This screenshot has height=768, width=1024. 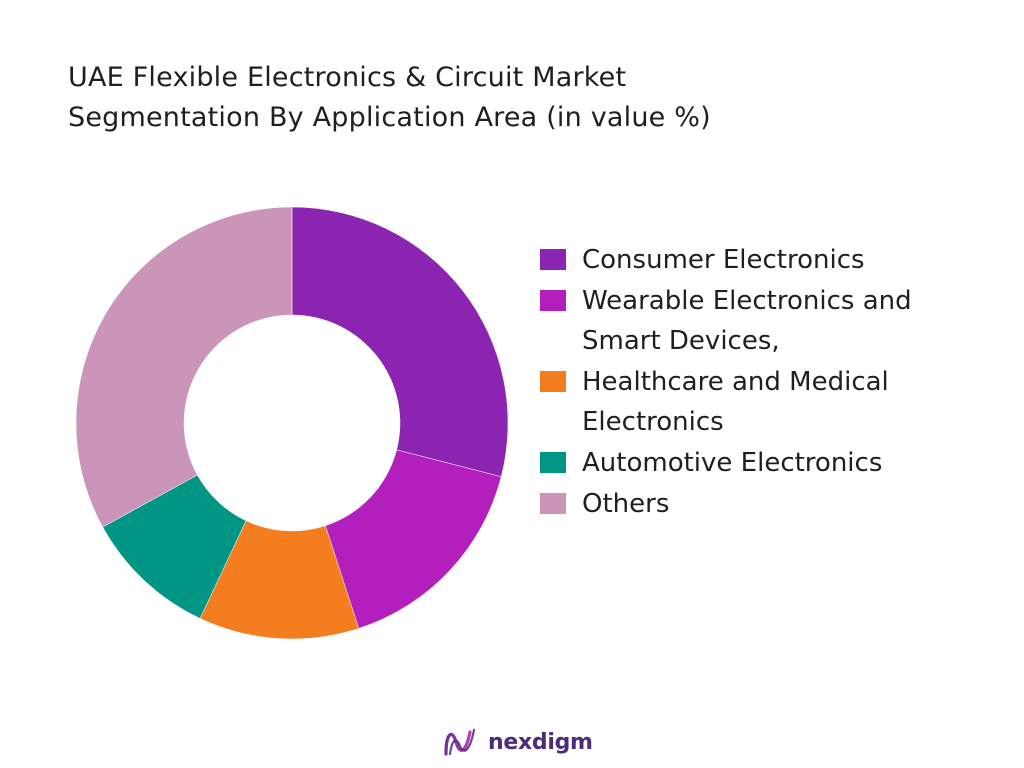 What do you see at coordinates (747, 321) in the screenshot?
I see `legend-label: Wearable Electronics and Smart Devices,` at bounding box center [747, 321].